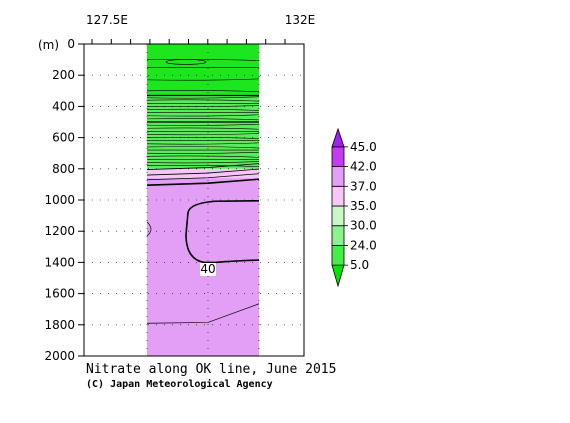  What do you see at coordinates (59, 294) in the screenshot?
I see `y-tick-label: 1600` at bounding box center [59, 294].